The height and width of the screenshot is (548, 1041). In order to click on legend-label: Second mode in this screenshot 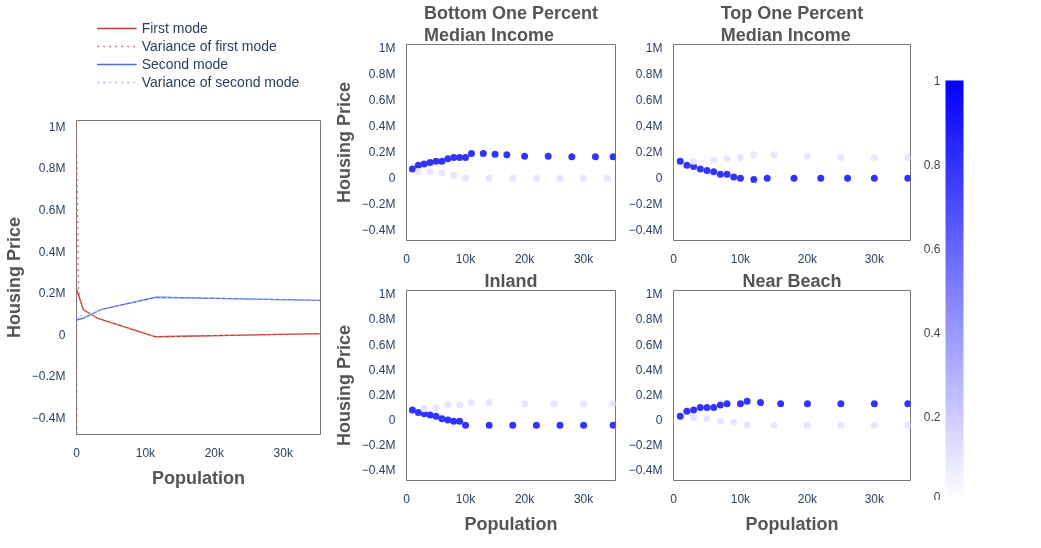, I will do `click(185, 64)`.